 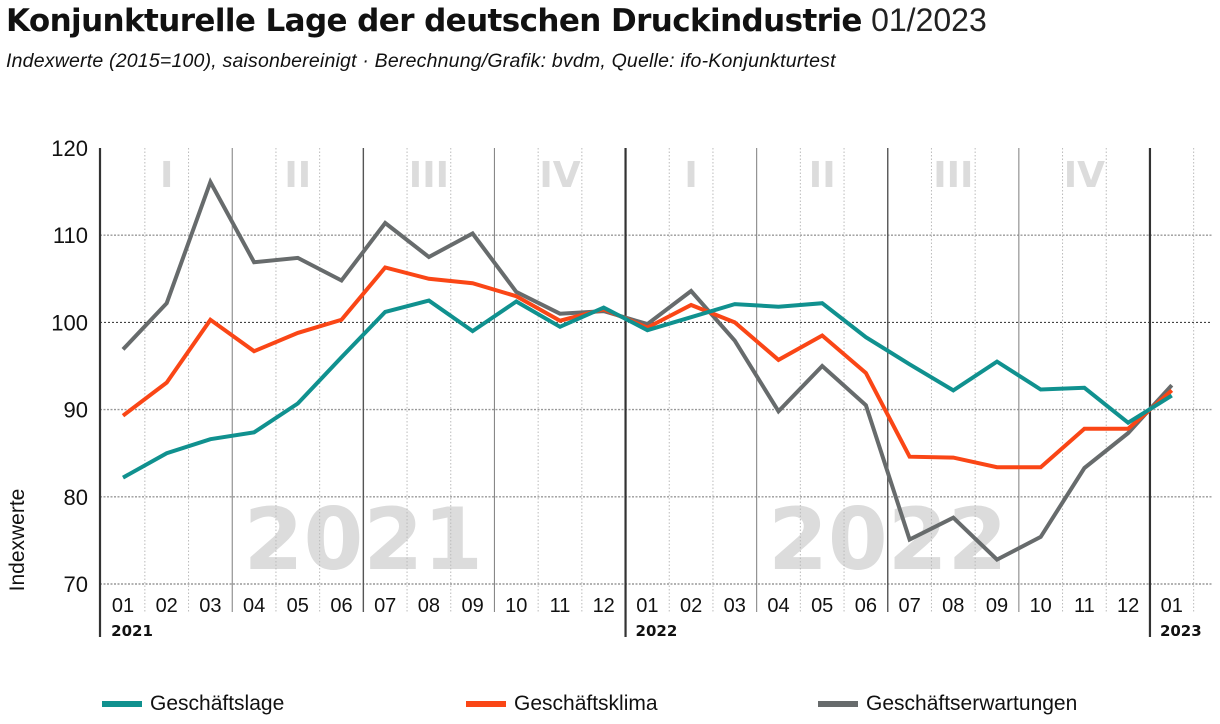 What do you see at coordinates (76, 584) in the screenshot?
I see `y-tick-label: 70` at bounding box center [76, 584].